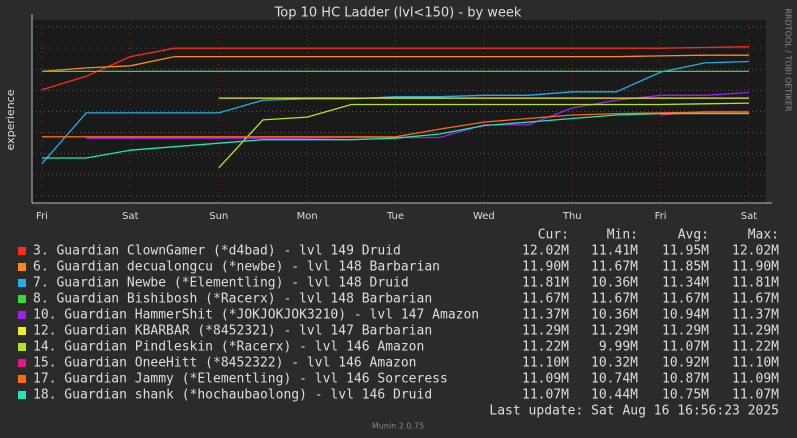 This screenshot has height=438, width=797. Describe the element at coordinates (614, 379) in the screenshot. I see `legend-stat: 10.74M` at that location.